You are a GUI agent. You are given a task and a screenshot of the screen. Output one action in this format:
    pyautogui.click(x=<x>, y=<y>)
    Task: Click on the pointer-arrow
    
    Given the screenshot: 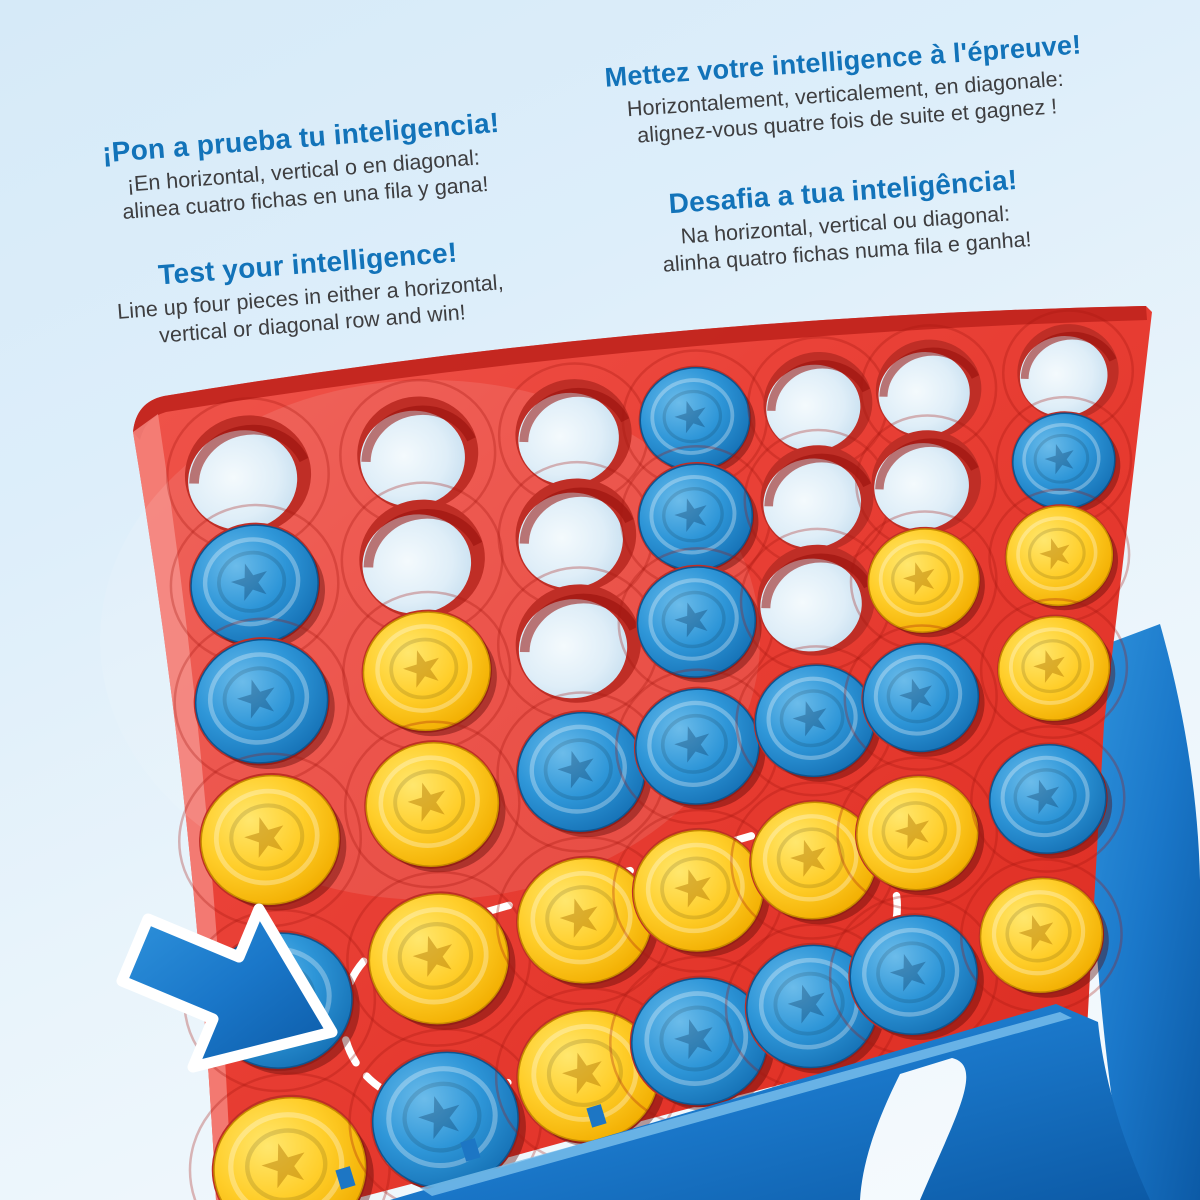 What is the action you would take?
    pyautogui.click(x=227, y=988)
    